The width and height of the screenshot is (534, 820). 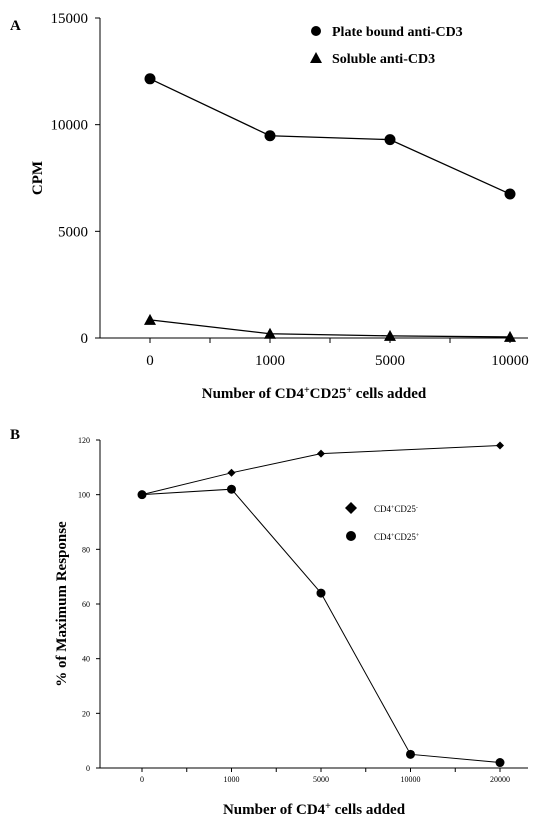 What do you see at coordinates (84, 495) in the screenshot?
I see `y-tick-label: 100` at bounding box center [84, 495].